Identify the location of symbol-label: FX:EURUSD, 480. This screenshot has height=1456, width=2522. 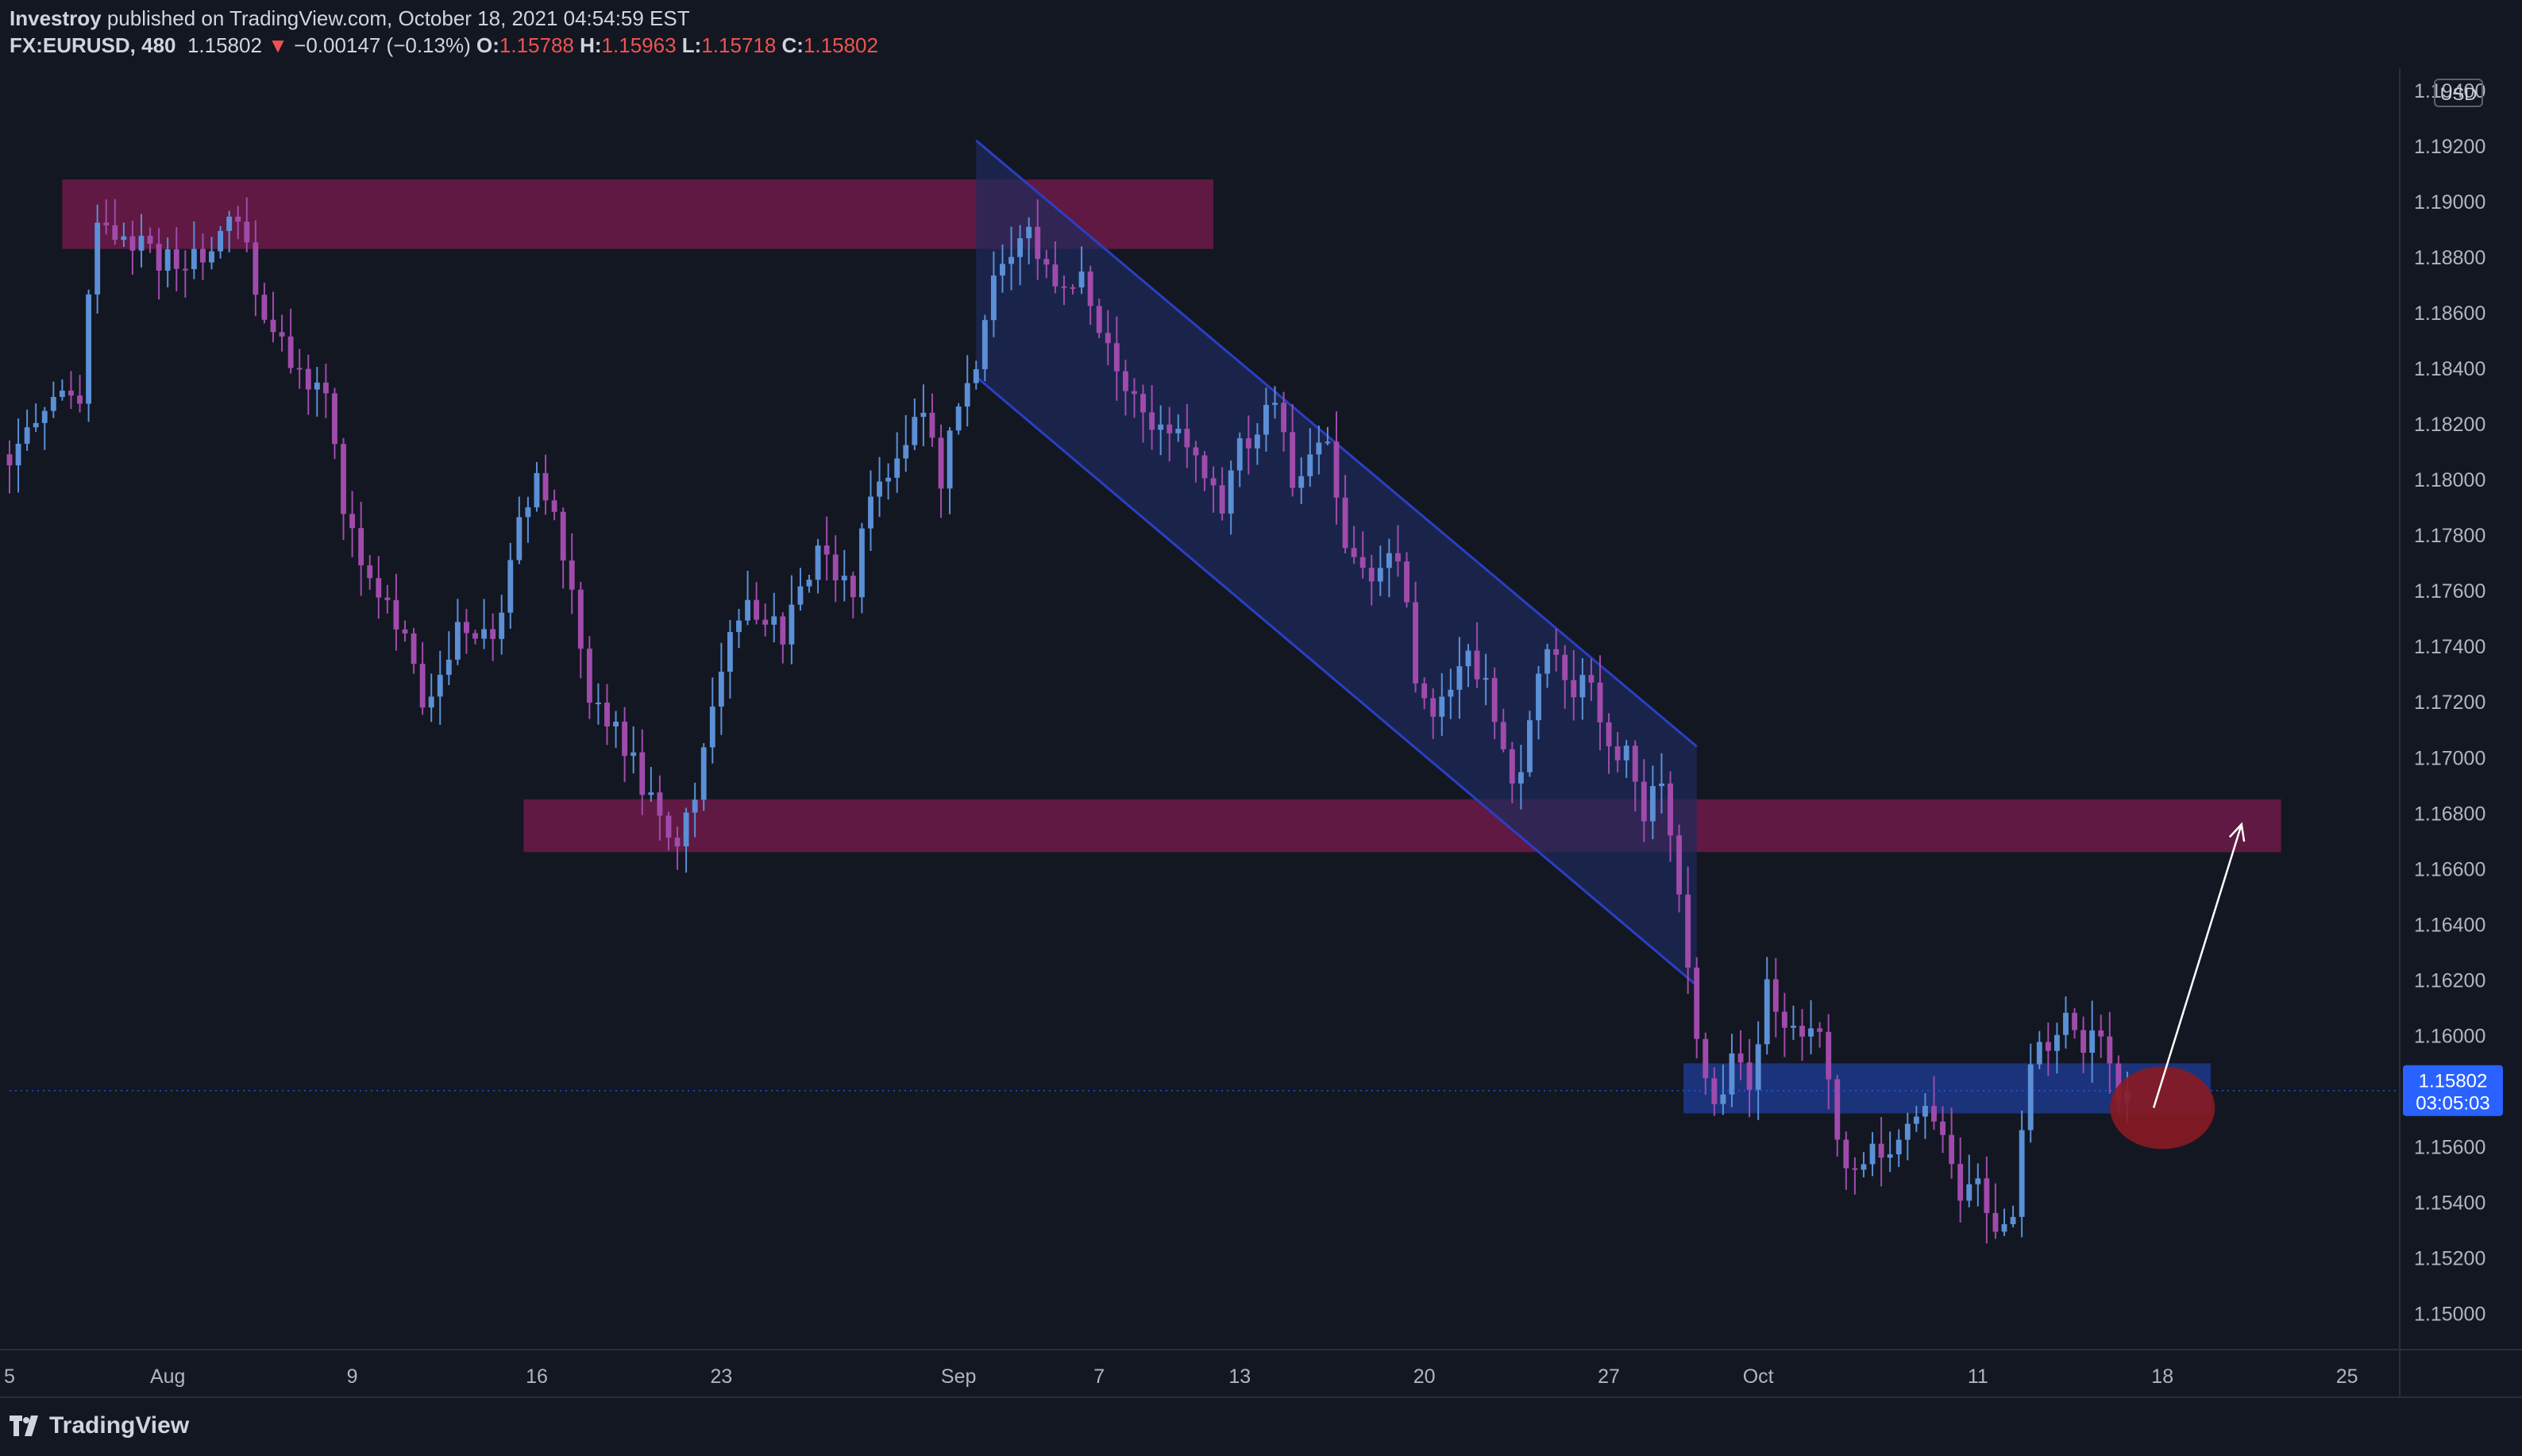
(93, 45).